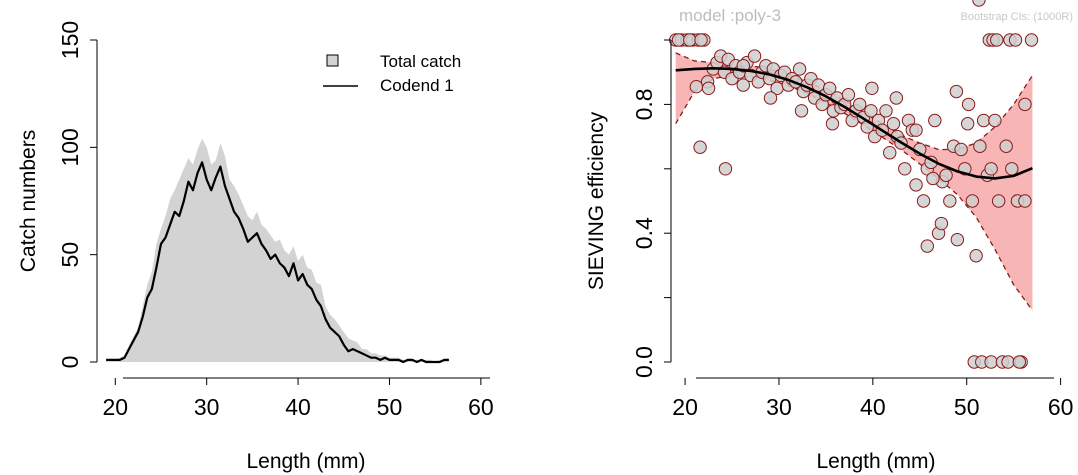 This screenshot has width=1078, height=475. What do you see at coordinates (1061, 407) in the screenshot?
I see `right-x-tick-label: 60` at bounding box center [1061, 407].